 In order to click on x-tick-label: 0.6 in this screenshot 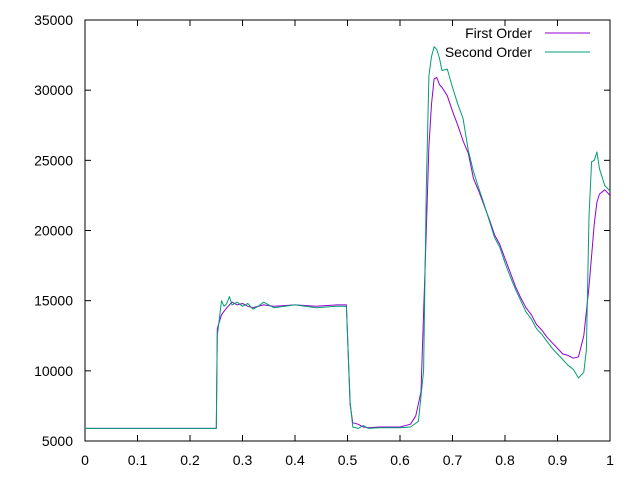, I will do `click(400, 460)`.